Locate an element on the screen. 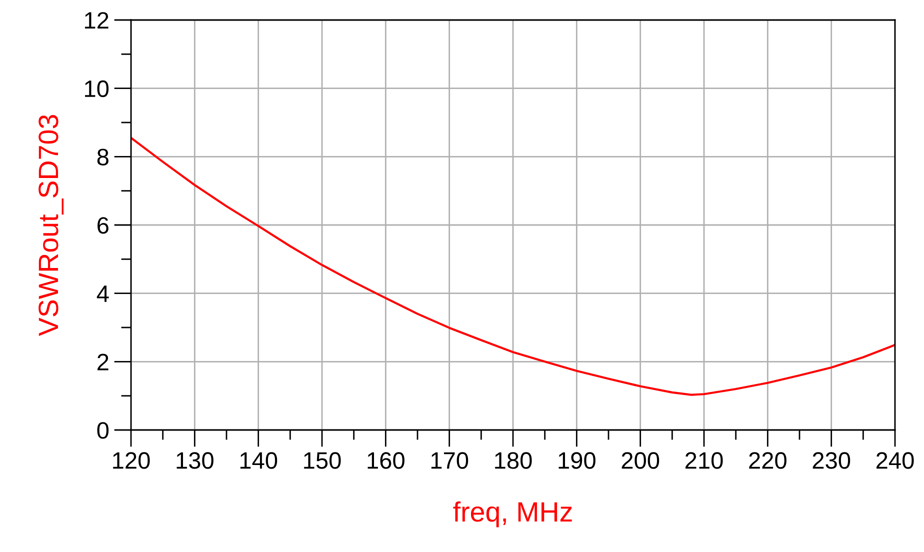  y-tick-label: 12 is located at coordinates (96, 20).